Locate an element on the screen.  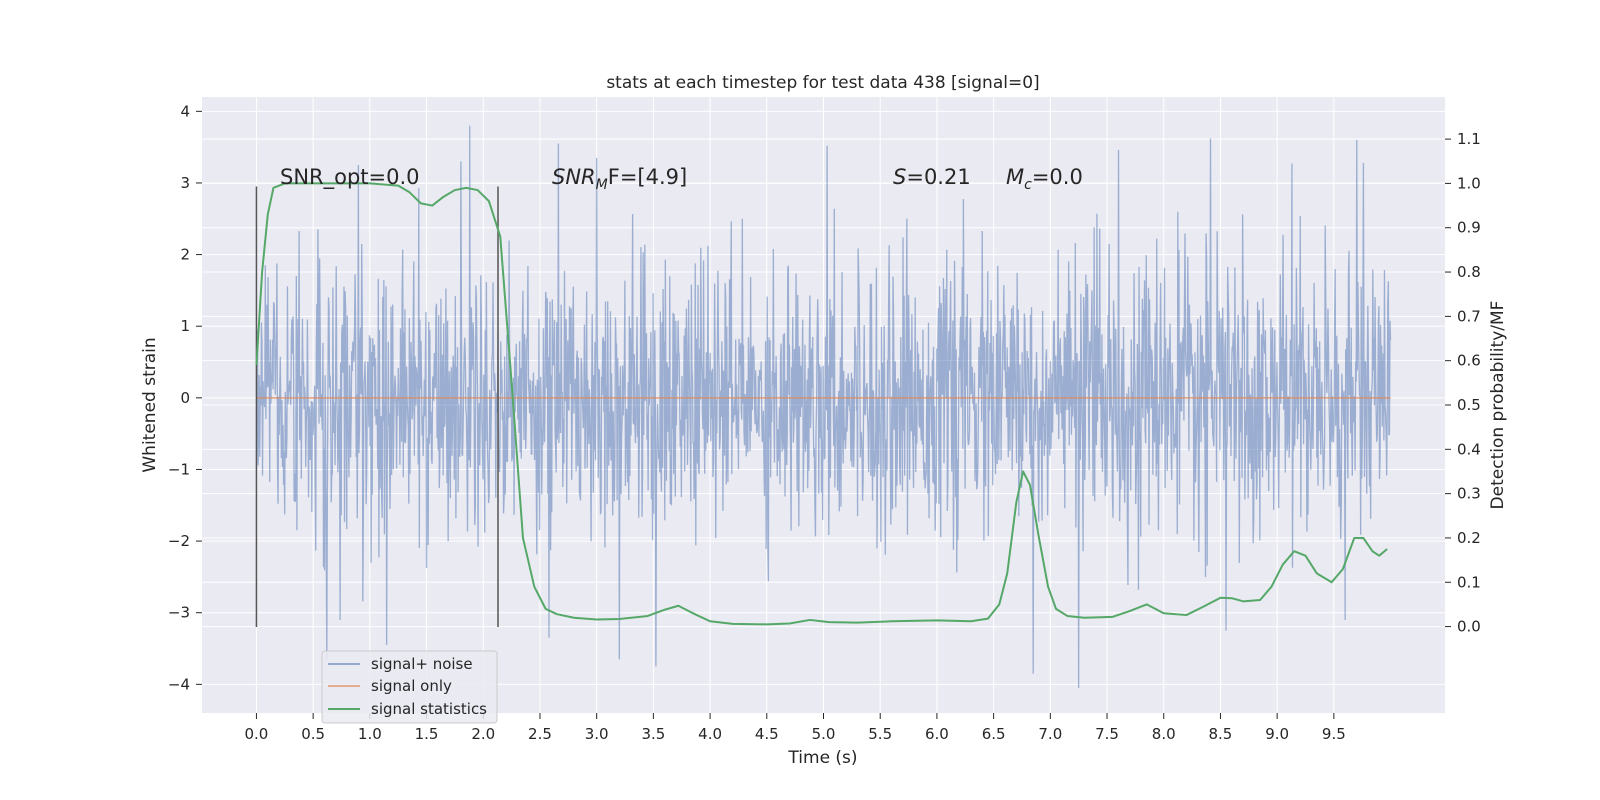
x-tick-label: 0.5 is located at coordinates (313, 734).